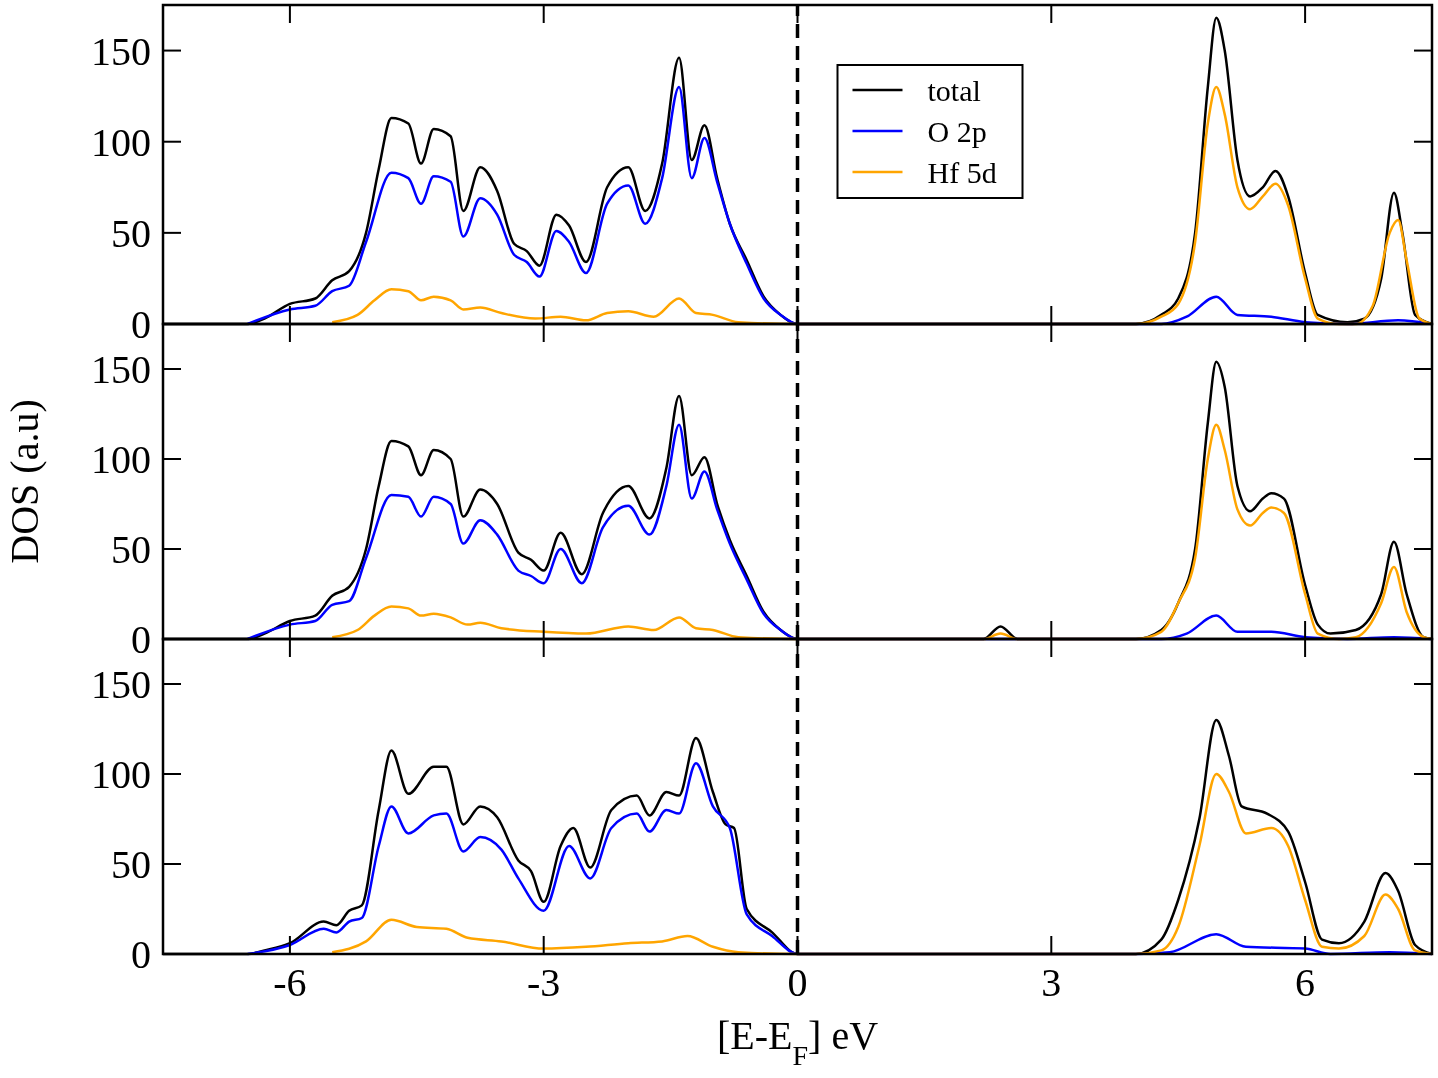 Image resolution: width=1438 pixels, height=1078 pixels. What do you see at coordinates (797, 982) in the screenshot?
I see `x-tick-label: 0` at bounding box center [797, 982].